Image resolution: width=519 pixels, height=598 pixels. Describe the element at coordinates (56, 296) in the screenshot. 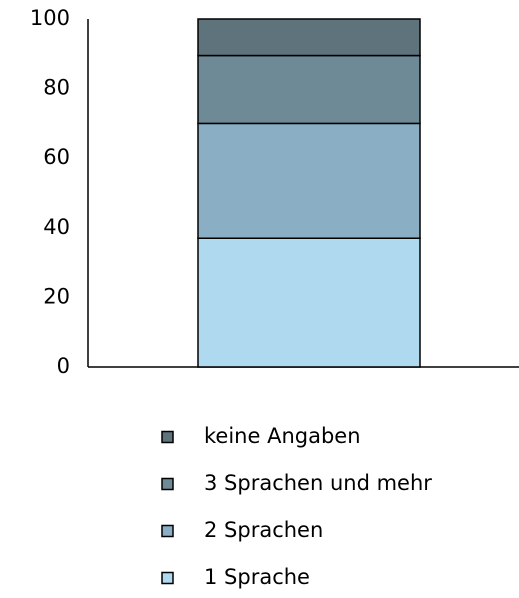

I see `y-tick-label: 20` at that location.